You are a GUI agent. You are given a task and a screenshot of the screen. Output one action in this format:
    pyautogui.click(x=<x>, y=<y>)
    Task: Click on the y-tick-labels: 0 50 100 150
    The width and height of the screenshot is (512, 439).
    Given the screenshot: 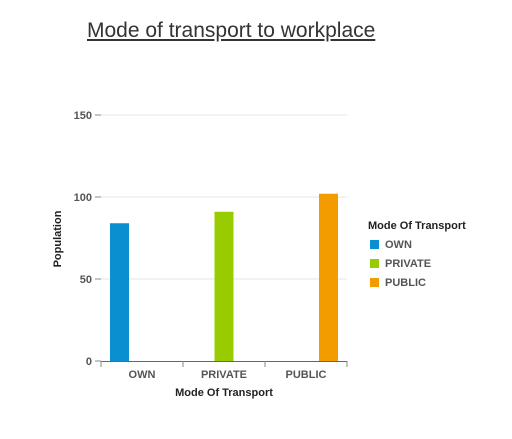 What is the action you would take?
    pyautogui.click(x=87, y=239)
    